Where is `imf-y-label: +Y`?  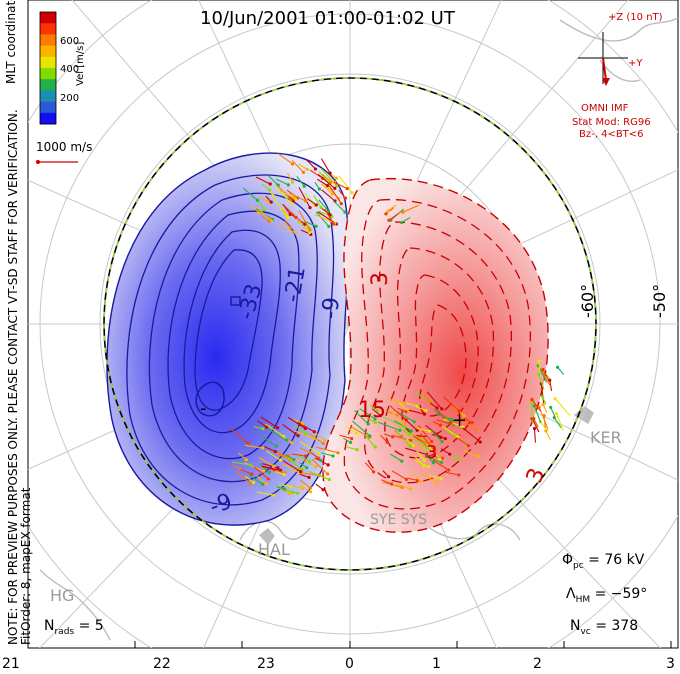
imf-y-label: +Y is located at coordinates (635, 63).